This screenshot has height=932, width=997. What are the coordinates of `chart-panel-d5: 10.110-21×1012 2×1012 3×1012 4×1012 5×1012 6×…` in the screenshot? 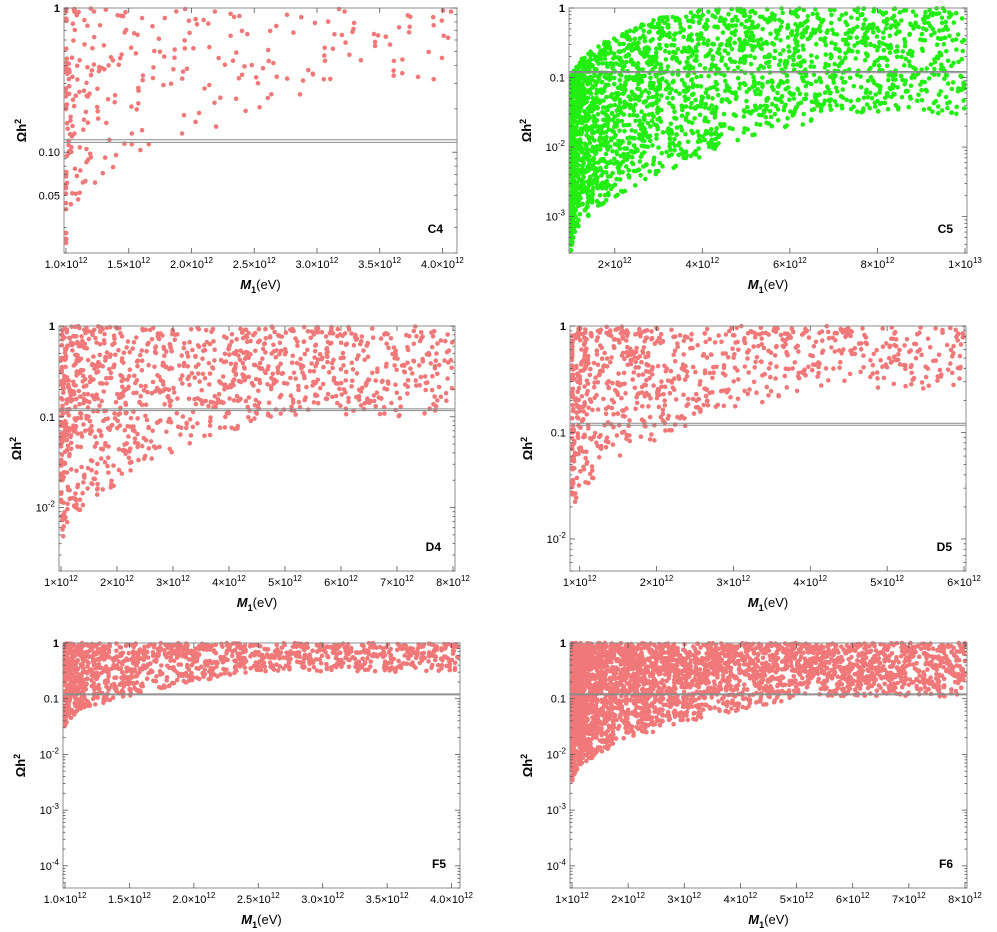 It's located at (750, 467).